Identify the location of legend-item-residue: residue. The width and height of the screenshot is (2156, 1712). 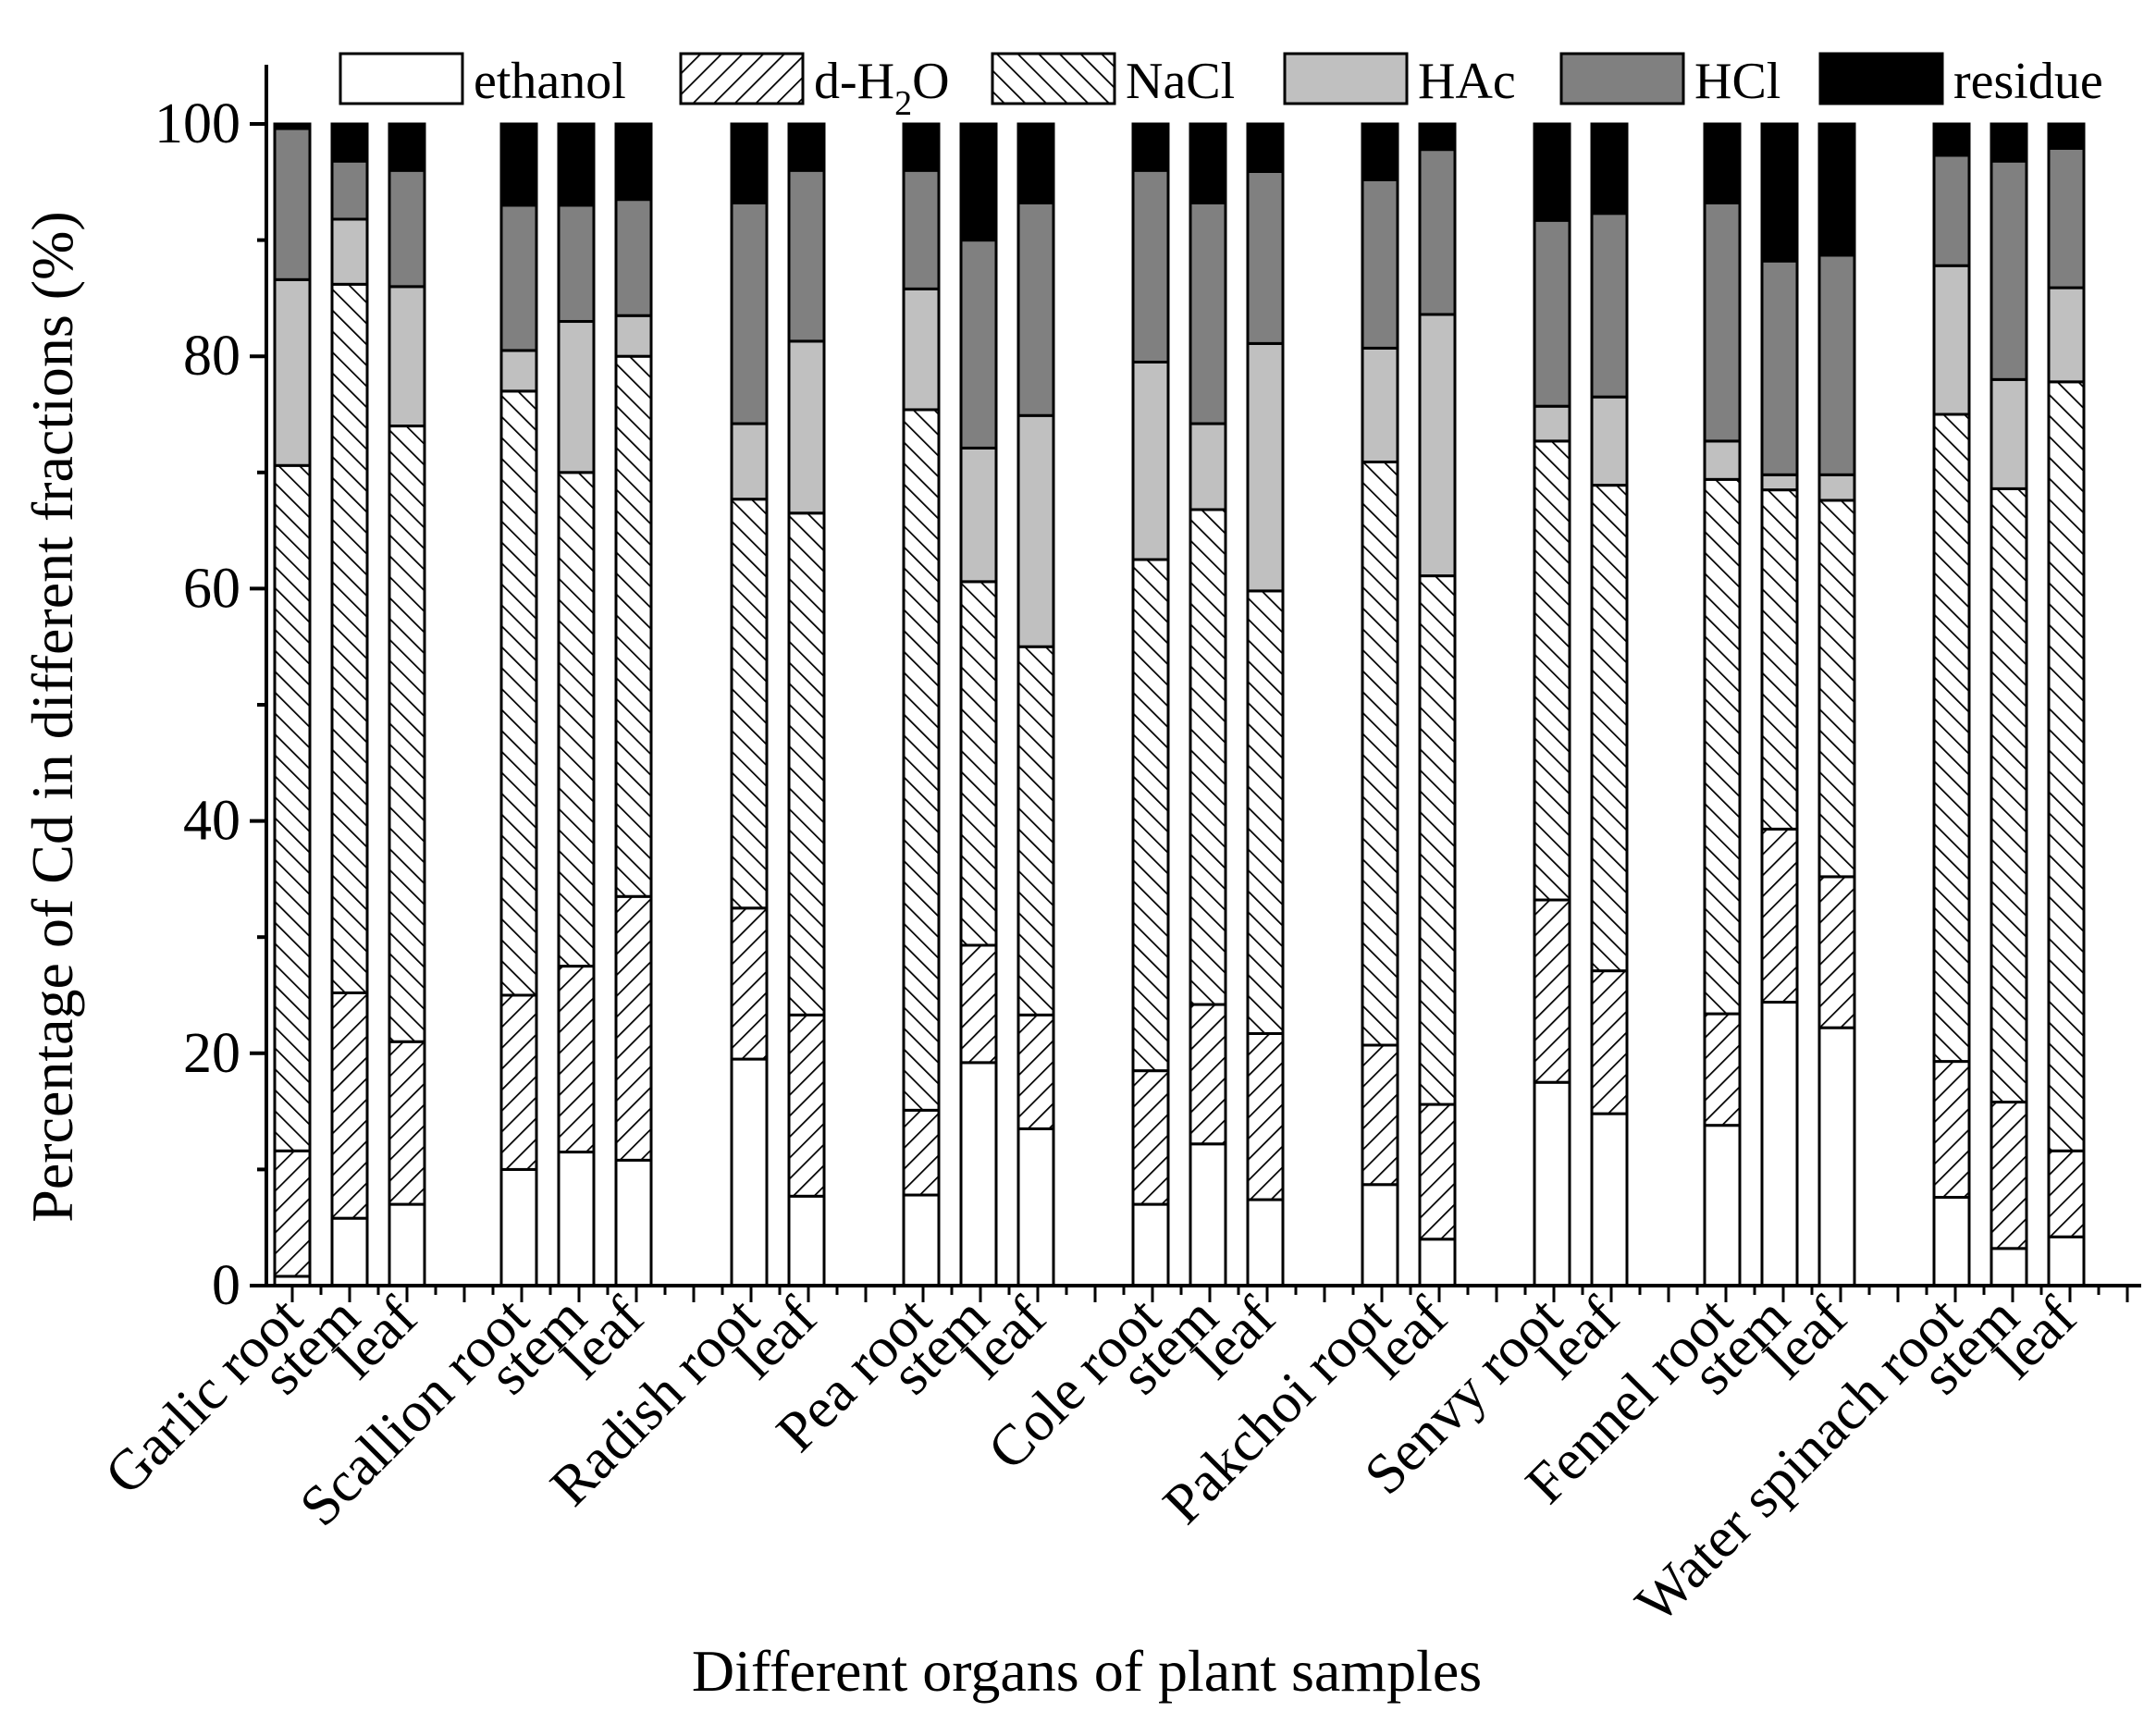
(1961, 81).